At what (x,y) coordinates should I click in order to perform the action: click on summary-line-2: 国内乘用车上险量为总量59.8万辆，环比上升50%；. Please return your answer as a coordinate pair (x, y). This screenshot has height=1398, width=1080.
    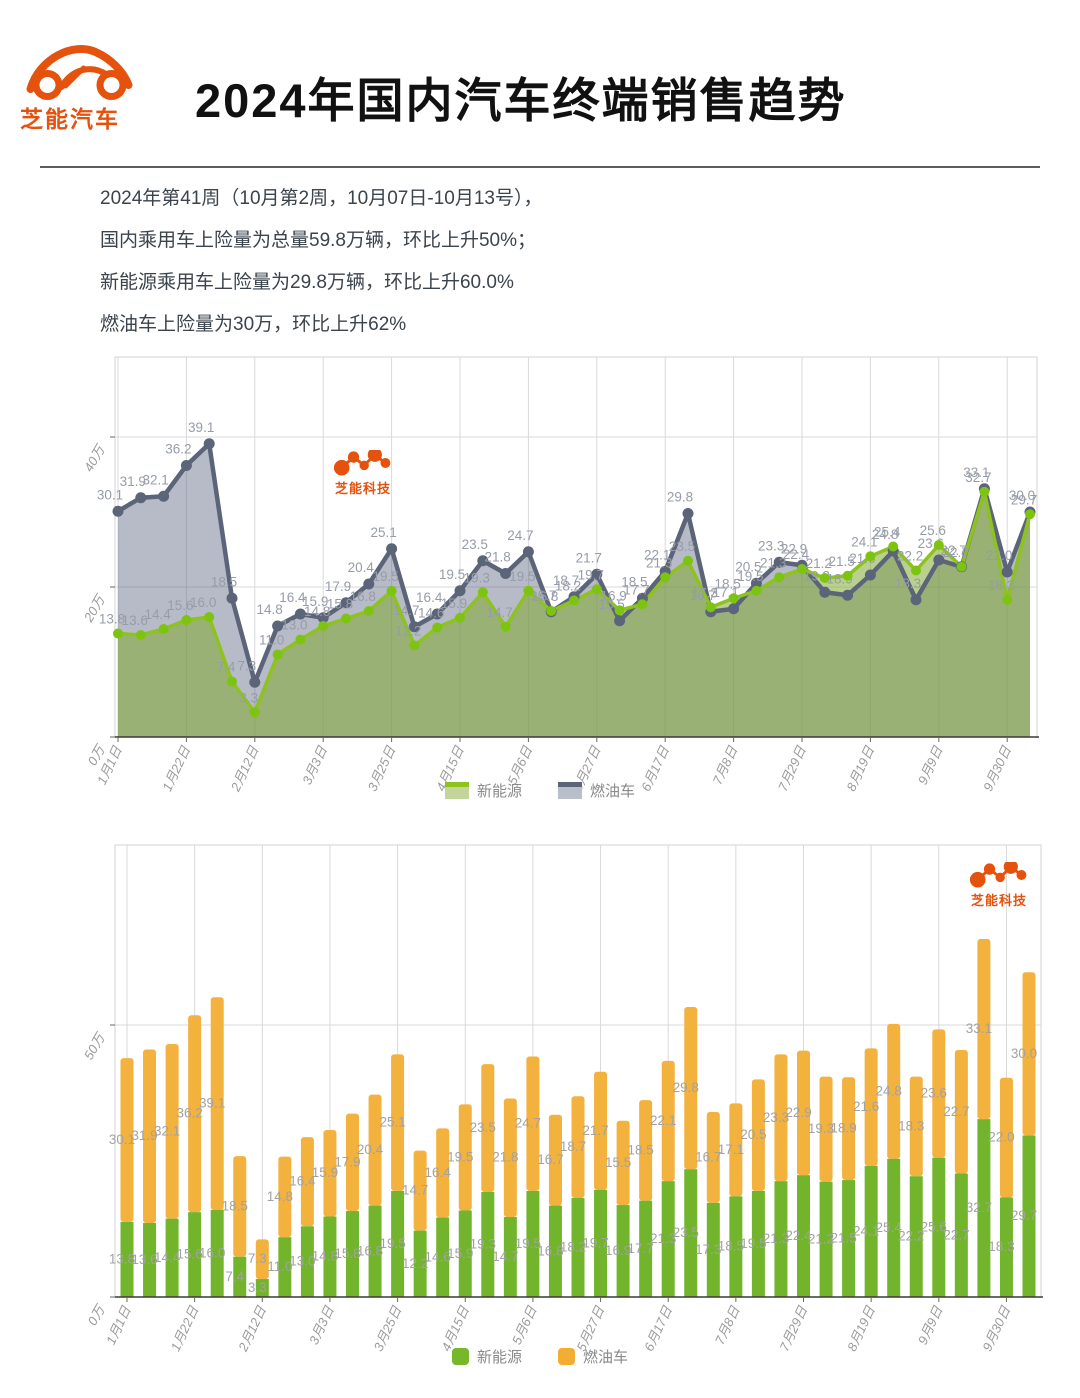
    Looking at the image, I should click on (318, 240).